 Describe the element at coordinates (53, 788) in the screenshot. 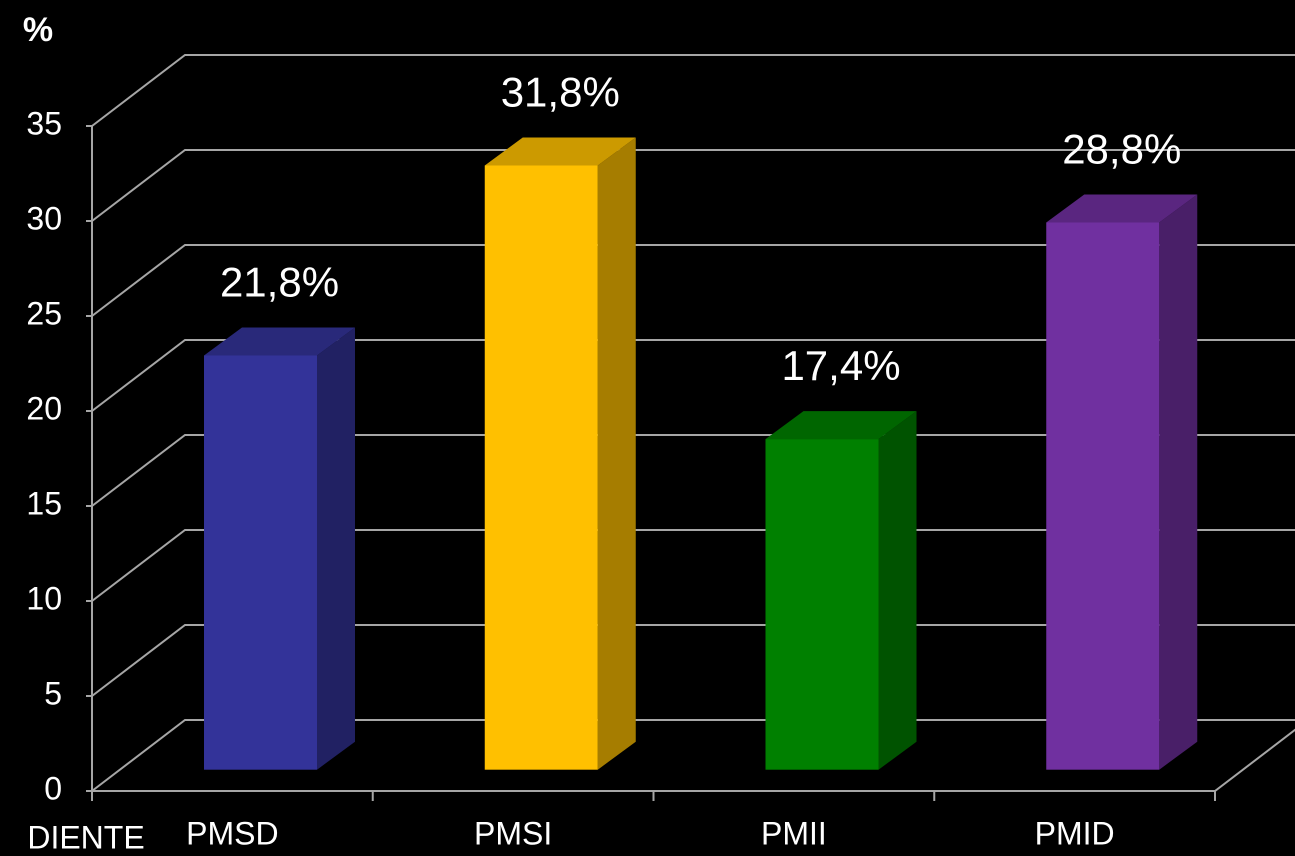

I see `y-tick-label: 0` at that location.